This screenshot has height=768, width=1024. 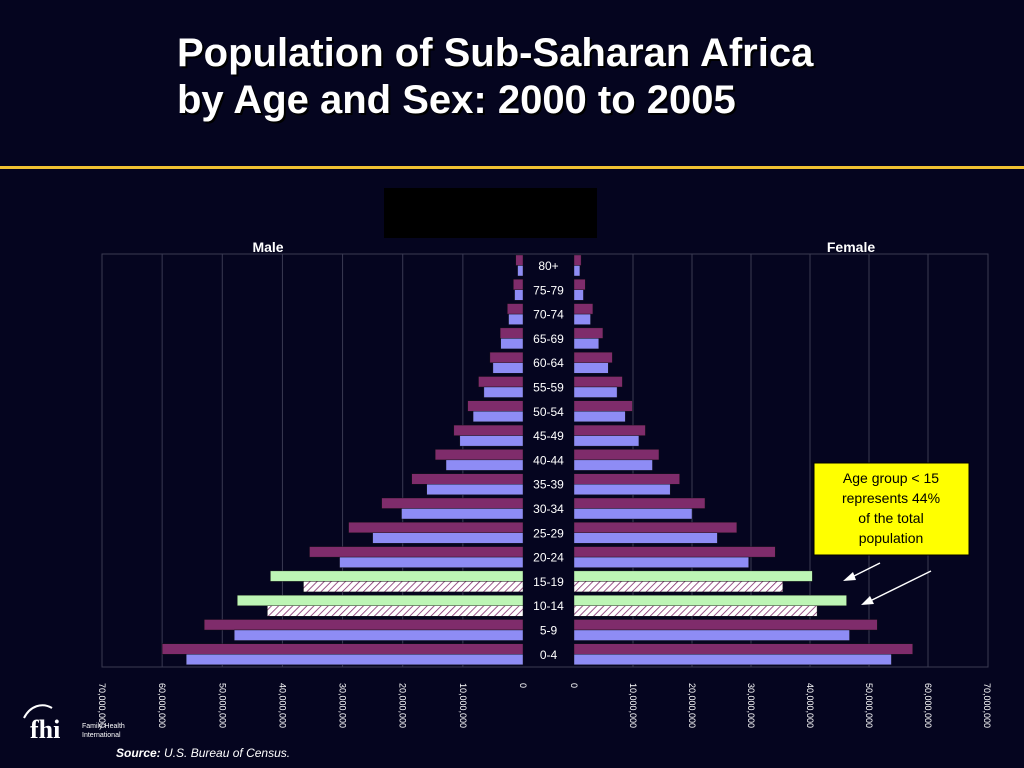 I want to click on age-label: 80+, so click(x=548, y=266).